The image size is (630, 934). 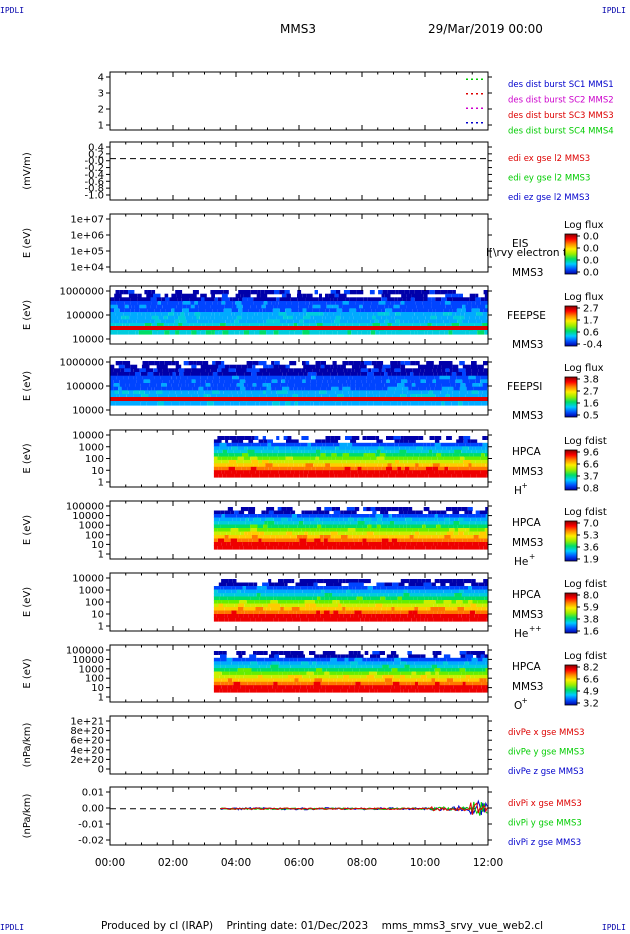 What do you see at coordinates (525, 485) in the screenshot?
I see `species-charge: +` at bounding box center [525, 485].